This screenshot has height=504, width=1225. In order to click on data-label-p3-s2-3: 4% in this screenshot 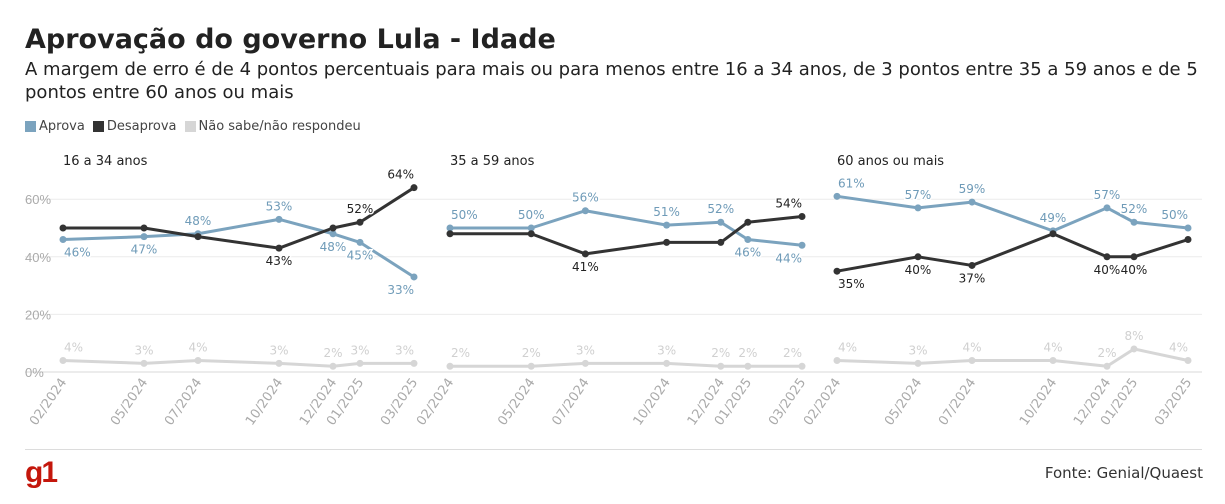, I will do `click(1052, 347)`.